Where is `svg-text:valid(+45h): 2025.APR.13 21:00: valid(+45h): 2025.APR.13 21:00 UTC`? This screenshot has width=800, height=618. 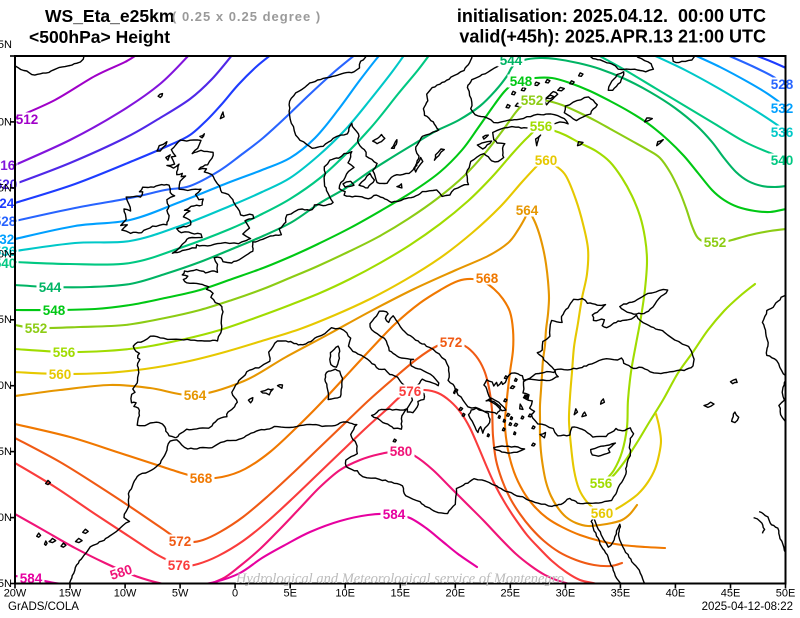
svg-text:valid(+45h): 2025.APR.13 21:00: valid(+45h): 2025.APR.13 21:00 UTC is located at coordinates (612, 37).